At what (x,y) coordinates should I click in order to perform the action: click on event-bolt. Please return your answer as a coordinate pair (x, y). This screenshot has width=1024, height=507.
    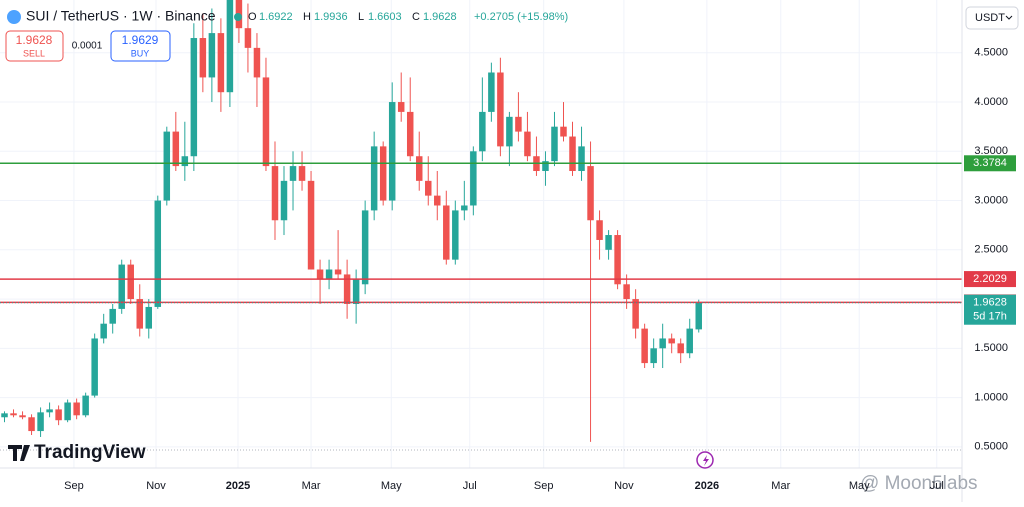
    Looking at the image, I should click on (706, 460).